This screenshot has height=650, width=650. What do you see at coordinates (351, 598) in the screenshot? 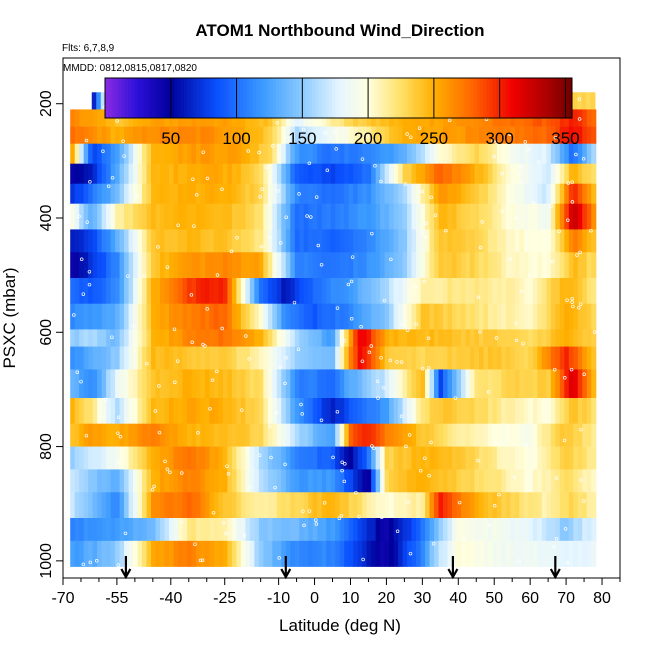
I see `x-tick-label: 10` at bounding box center [351, 598].